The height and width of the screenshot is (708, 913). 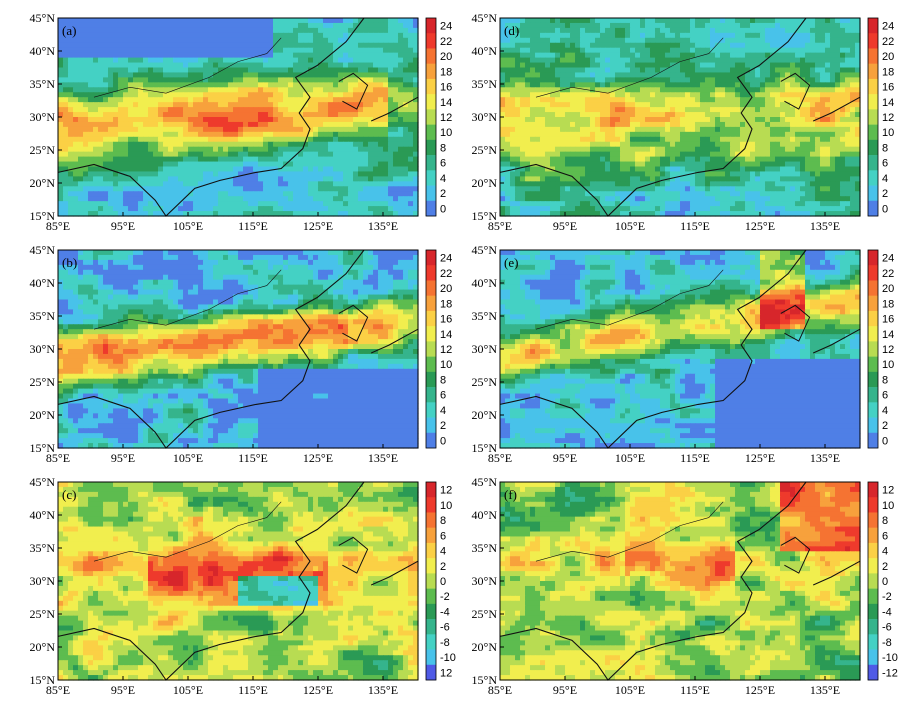 What do you see at coordinates (353, 91) in the screenshot?
I see `coastline` at bounding box center [353, 91].